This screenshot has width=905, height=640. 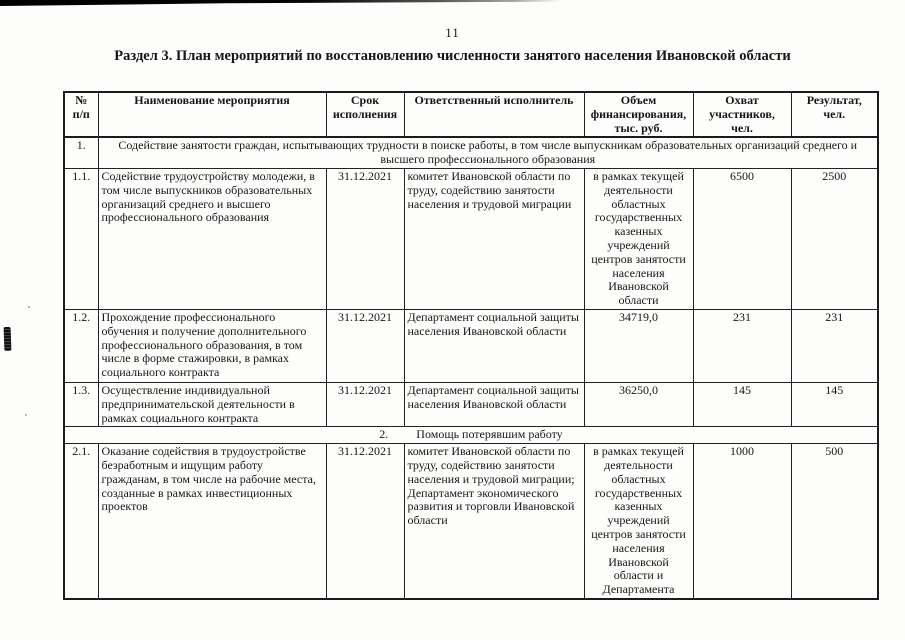 I want to click on section-2-title: Помощь потерявшим работу, so click(x=489, y=434).